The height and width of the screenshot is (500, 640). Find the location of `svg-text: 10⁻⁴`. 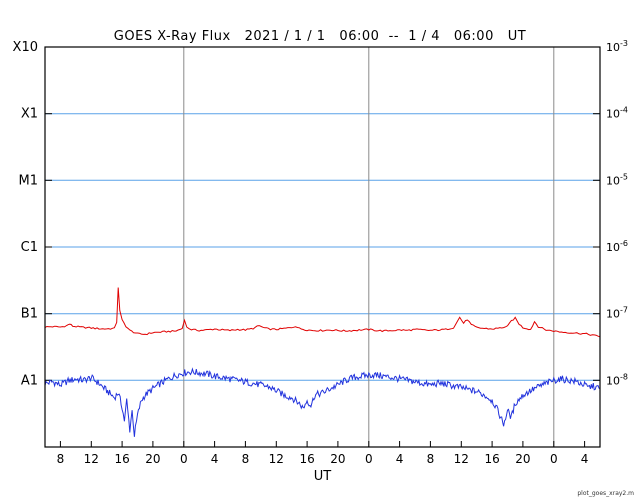

svg-text: 10⁻⁴ is located at coordinates (617, 113).